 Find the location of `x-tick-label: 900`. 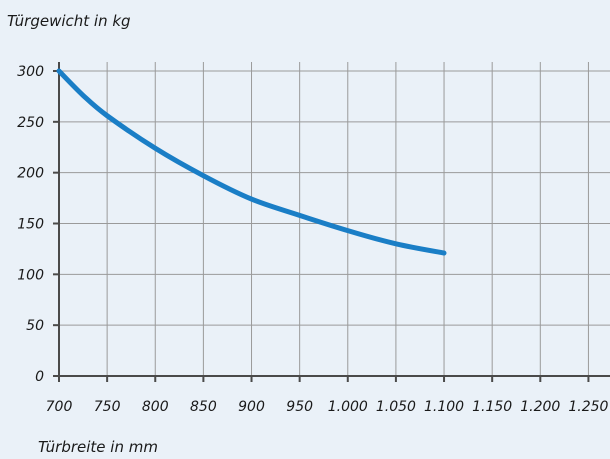

x-tick-label: 900 is located at coordinates (251, 407).